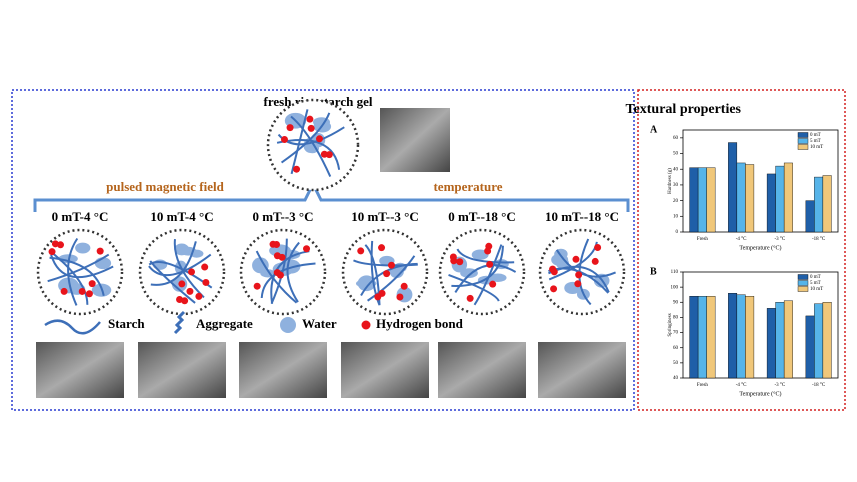 This screenshot has height=482, width=857. I want to click on legend-label: Water, so click(319, 323).